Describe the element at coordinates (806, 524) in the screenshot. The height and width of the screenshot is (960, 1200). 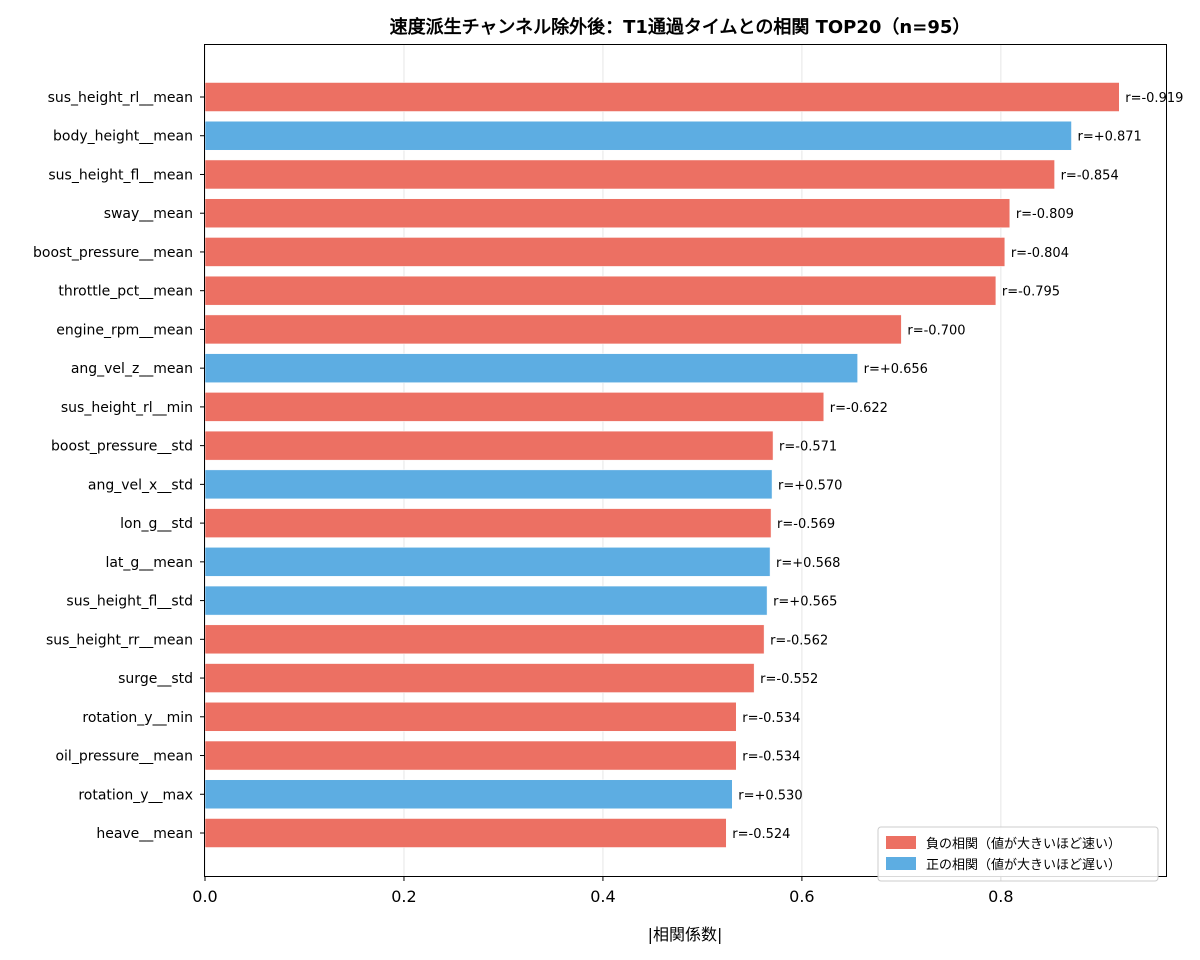
I see `data-label: r=-0.569` at that location.